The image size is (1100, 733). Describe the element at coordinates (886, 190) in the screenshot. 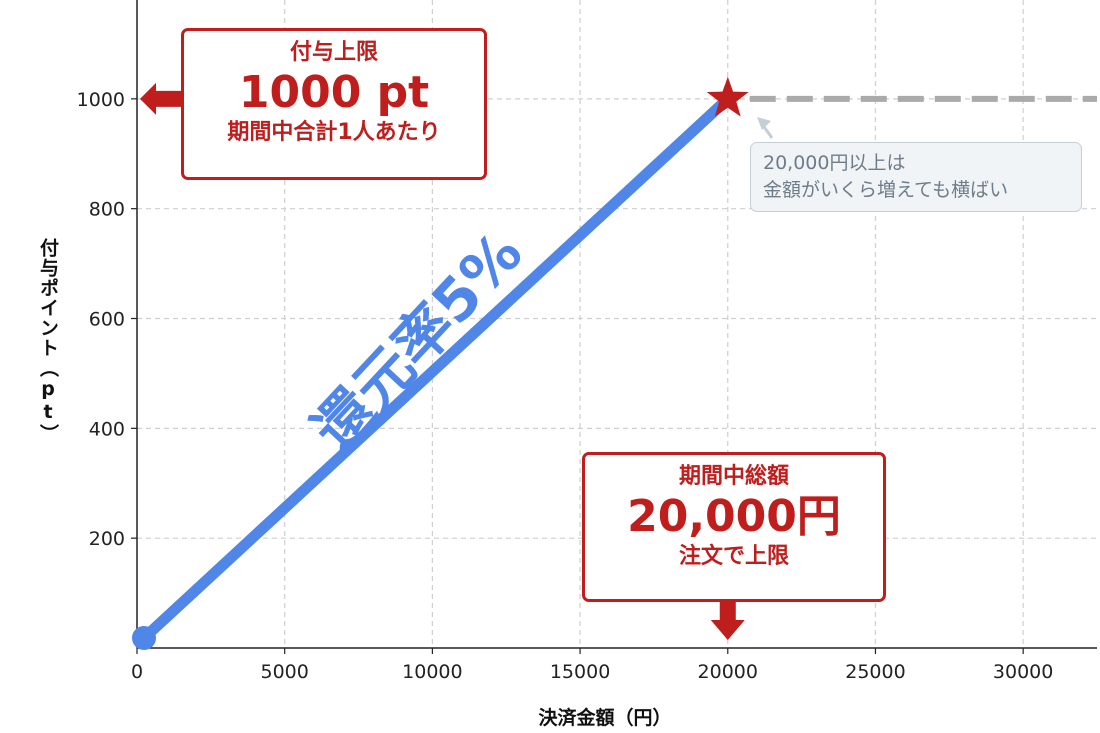

I see `plateau-note-line2: 金額がいくら増えても横ばい` at that location.